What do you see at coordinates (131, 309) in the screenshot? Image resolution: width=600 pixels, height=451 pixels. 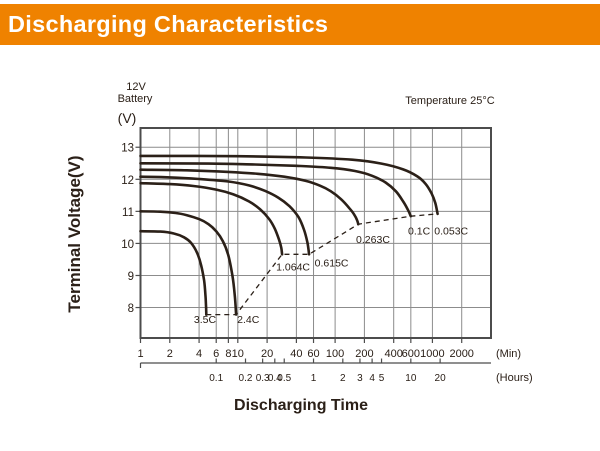 I see `y-tick-label: 8` at bounding box center [131, 309].